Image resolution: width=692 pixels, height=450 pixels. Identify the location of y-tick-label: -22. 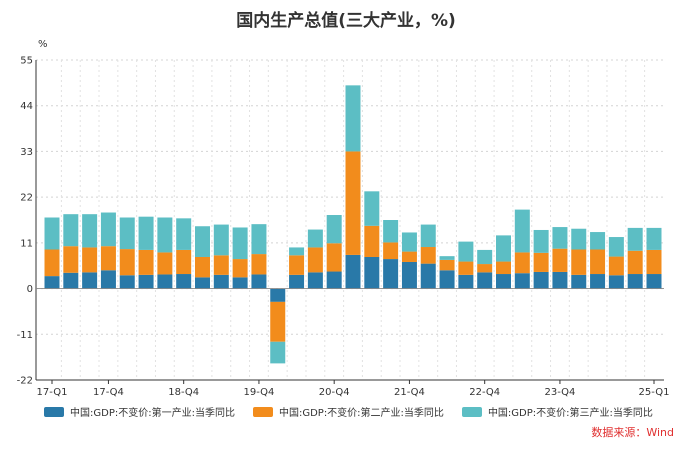
(25, 381).